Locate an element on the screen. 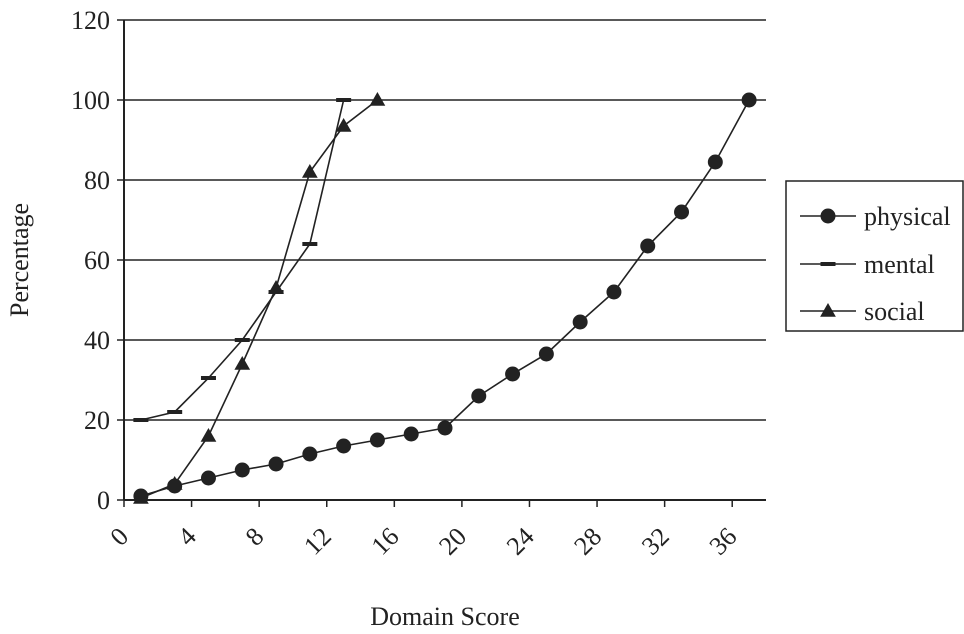 This screenshot has height=634, width=964. y-axis-title: Percentage is located at coordinates (19, 260).